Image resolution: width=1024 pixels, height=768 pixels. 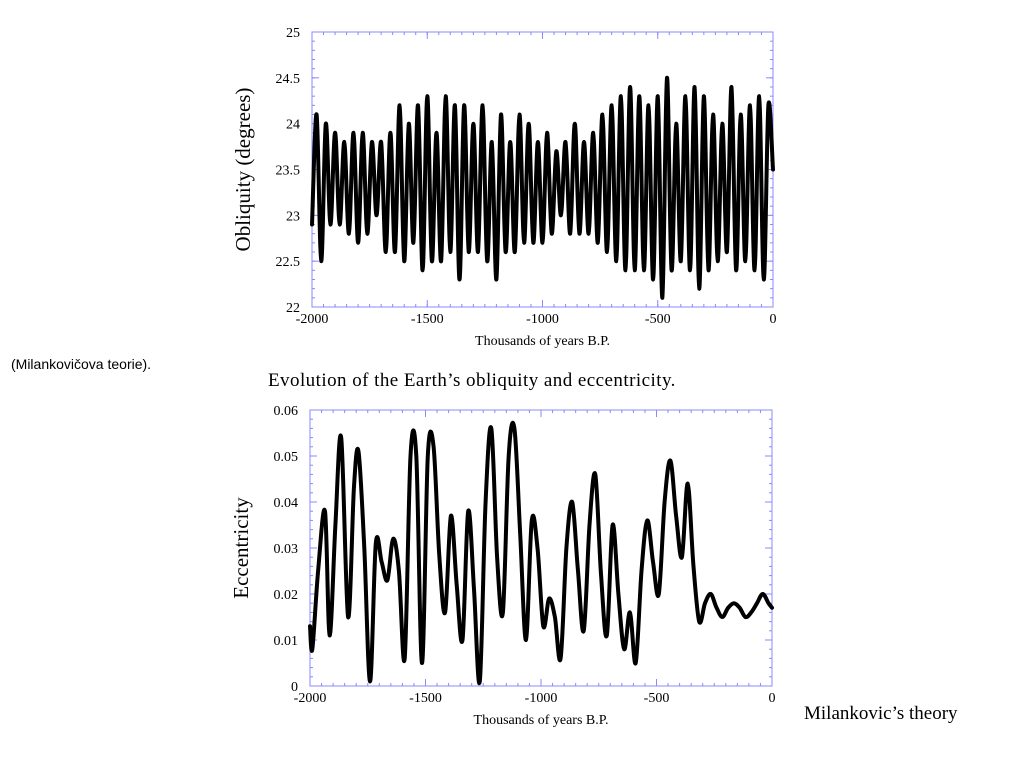 I want to click on obliquity-y-tick-label: 22.5, so click(x=288, y=262).